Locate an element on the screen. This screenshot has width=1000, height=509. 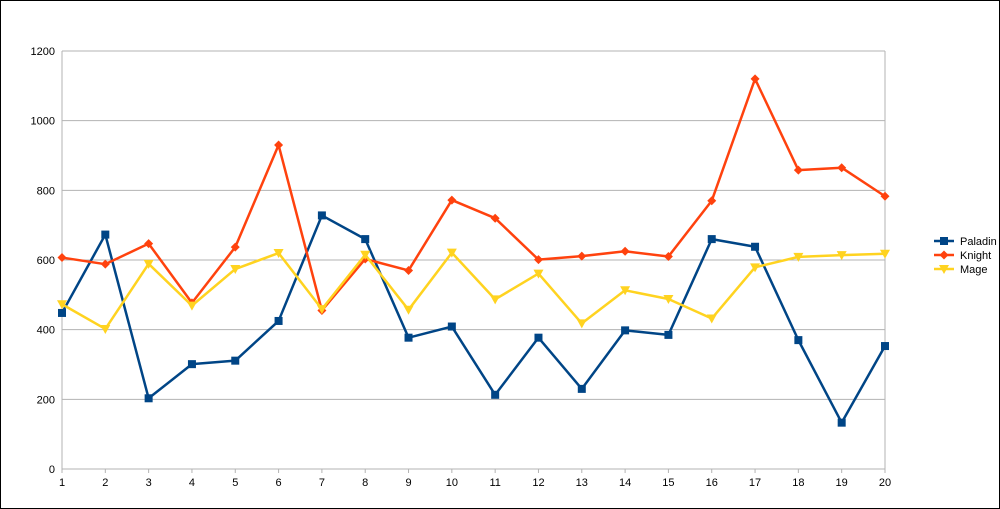
x-tick-label: 10 is located at coordinates (452, 483).